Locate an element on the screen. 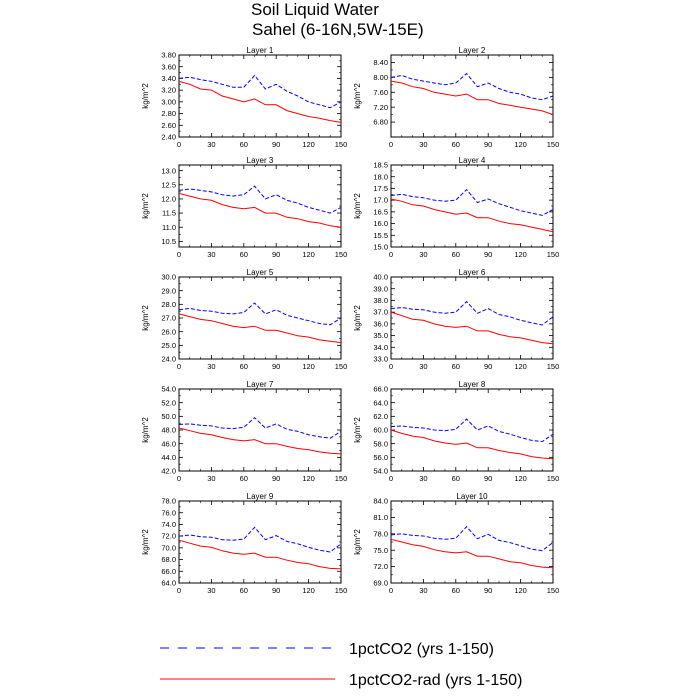  panel-title: Layer 10 is located at coordinates (472, 496).